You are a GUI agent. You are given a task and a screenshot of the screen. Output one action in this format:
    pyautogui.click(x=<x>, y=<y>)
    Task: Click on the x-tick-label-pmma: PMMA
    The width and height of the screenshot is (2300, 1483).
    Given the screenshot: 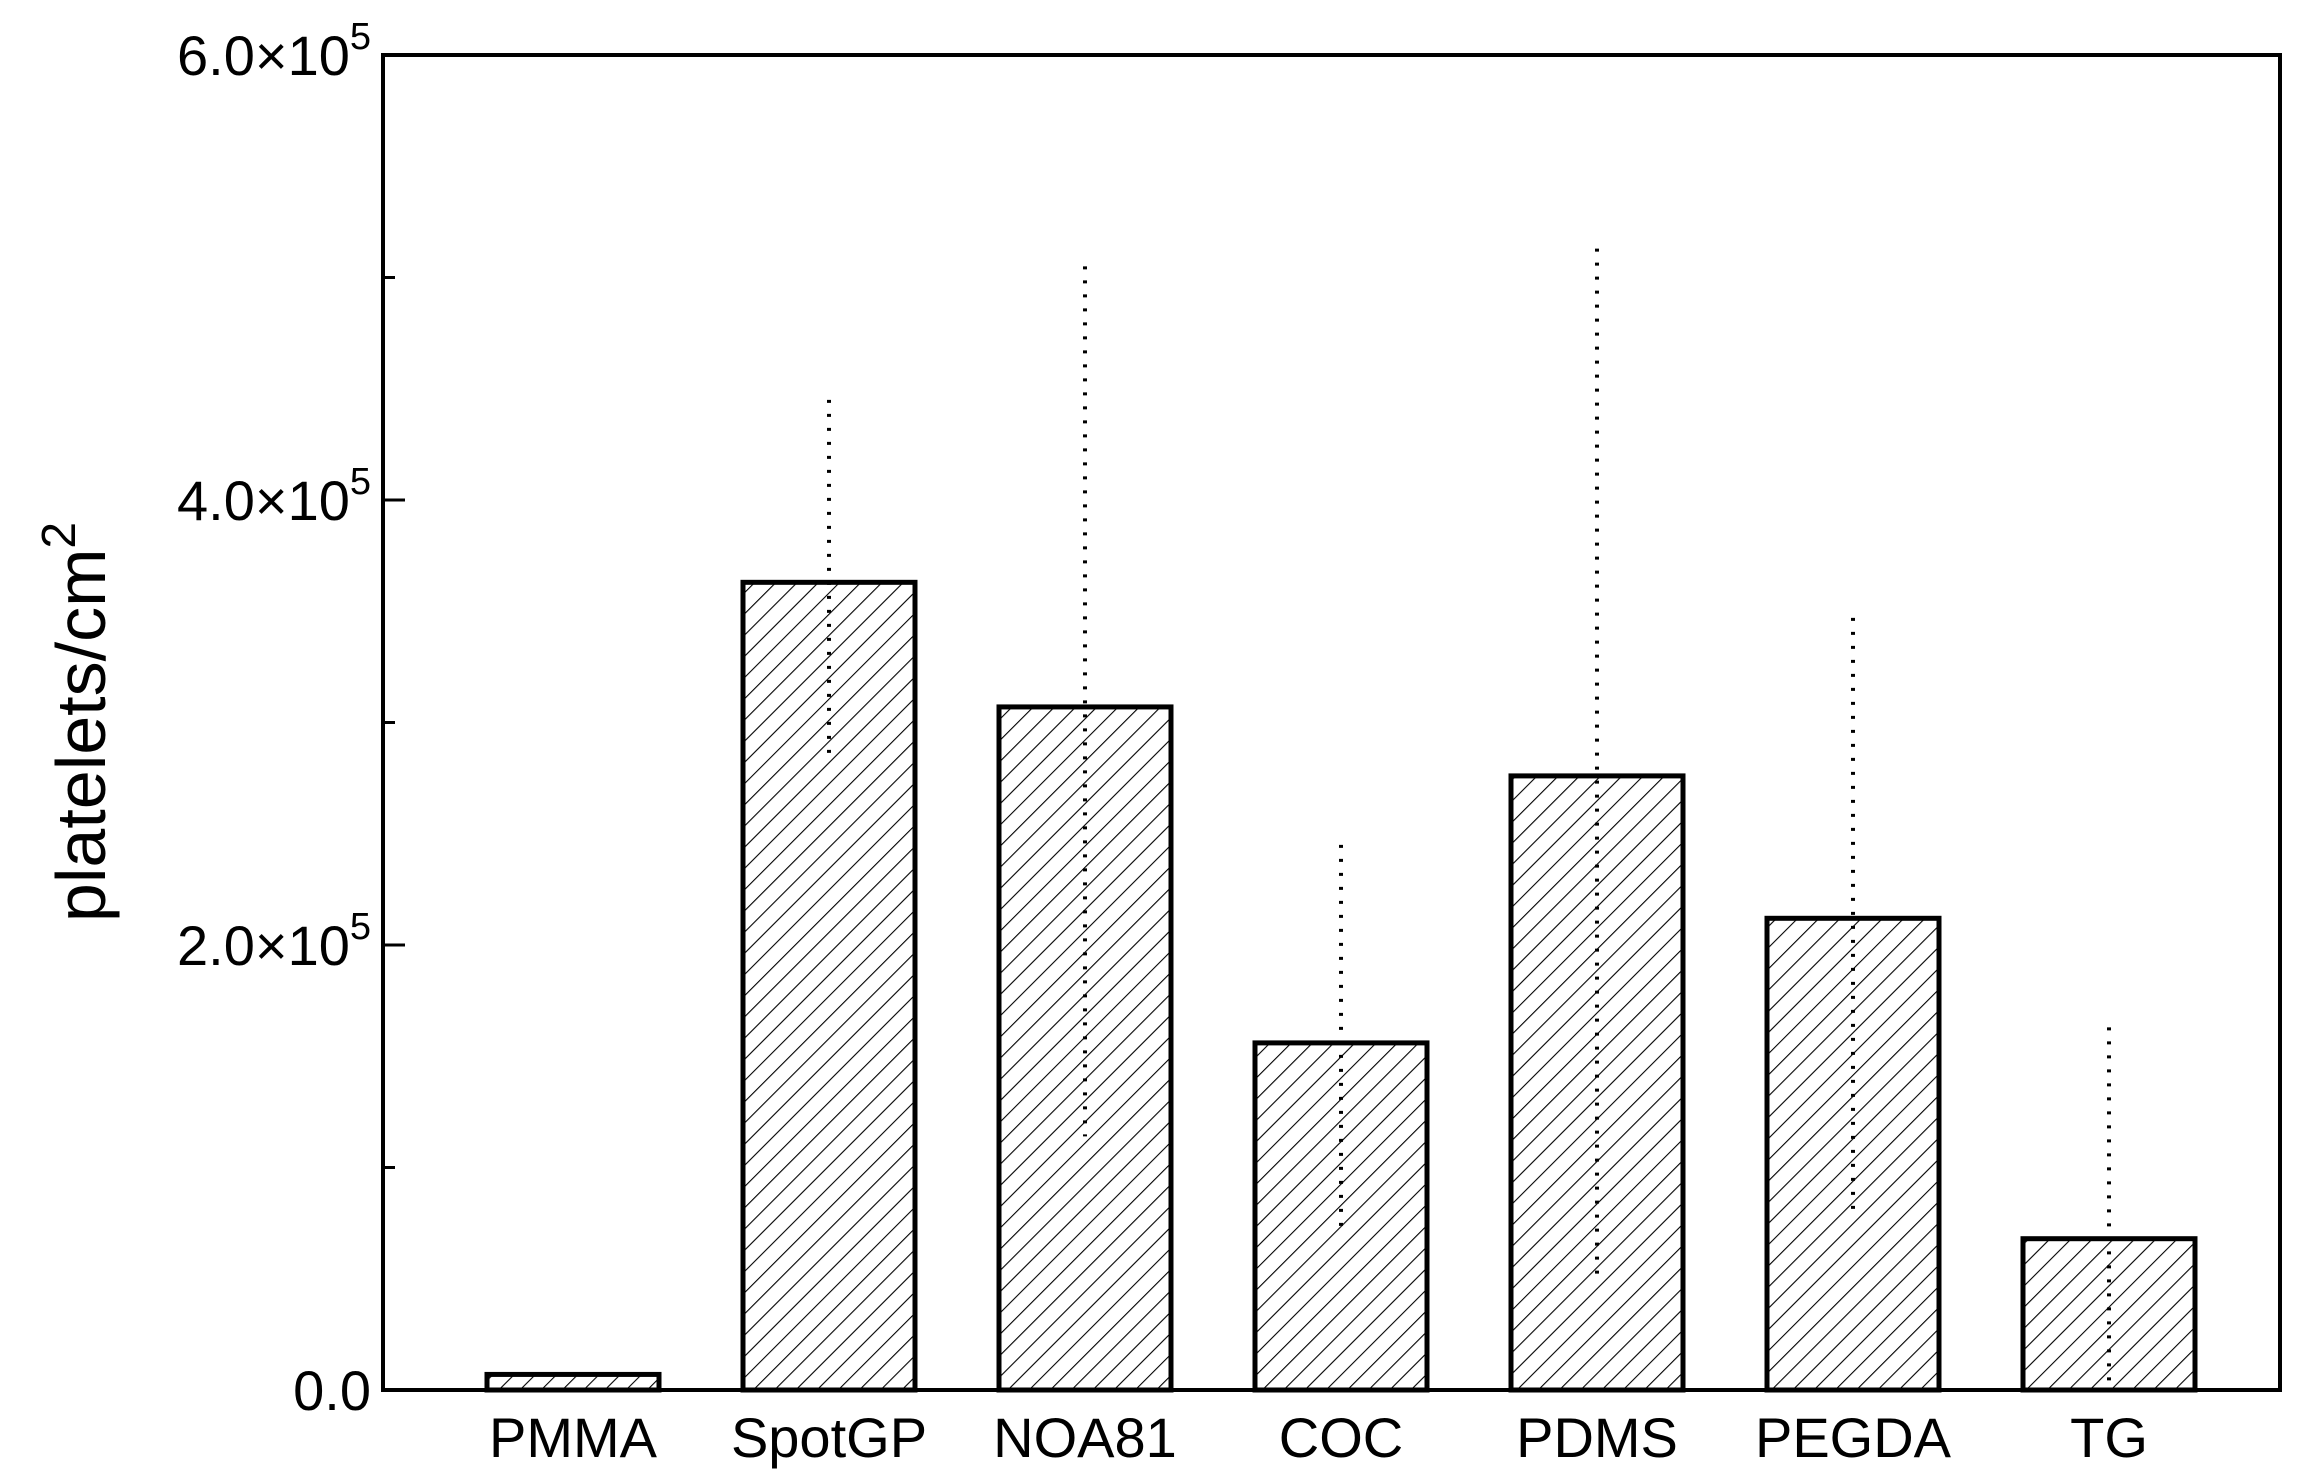 What is the action you would take?
    pyautogui.click(x=573, y=1437)
    